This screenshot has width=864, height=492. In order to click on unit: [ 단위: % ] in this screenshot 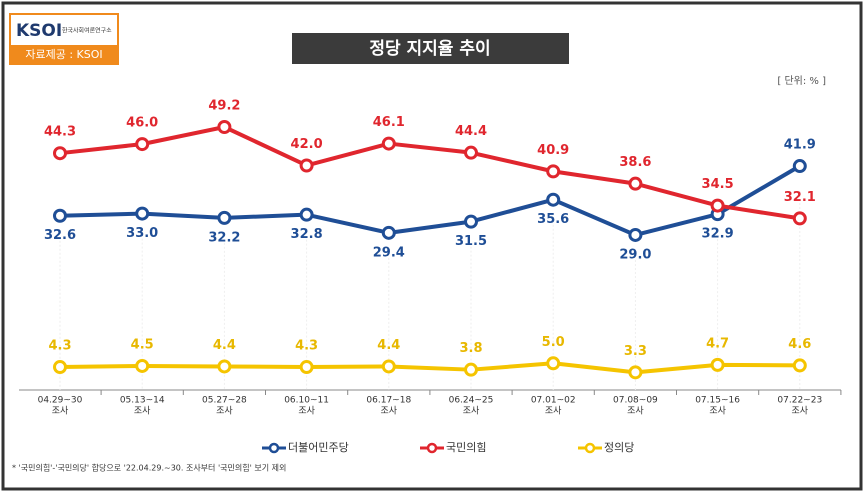, I will do `click(801, 80)`.